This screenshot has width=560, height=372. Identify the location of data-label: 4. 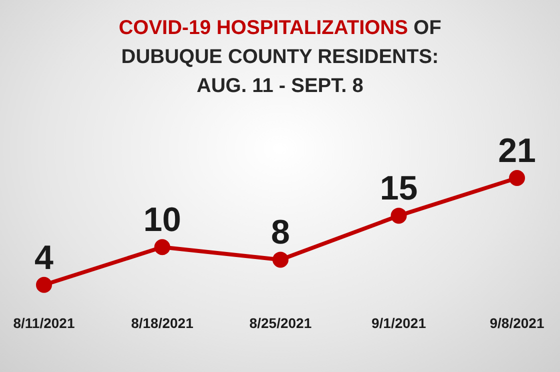
(44, 257).